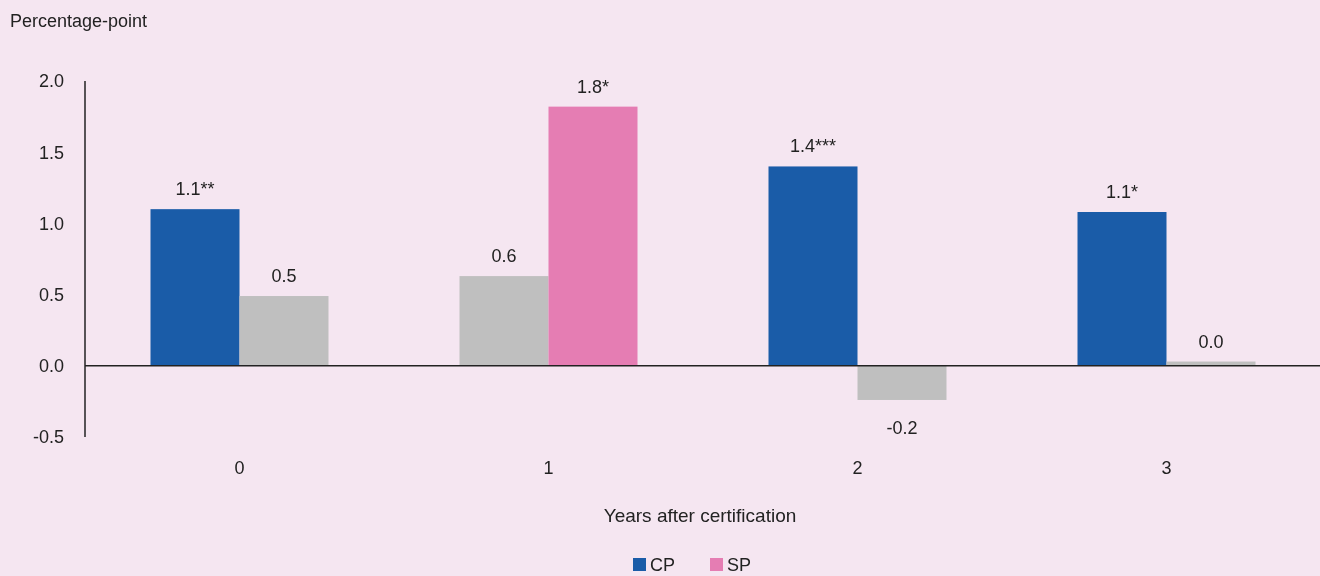 The image size is (1320, 576). What do you see at coordinates (51, 294) in the screenshot?
I see `y-tick-label: 0.5` at bounding box center [51, 294].